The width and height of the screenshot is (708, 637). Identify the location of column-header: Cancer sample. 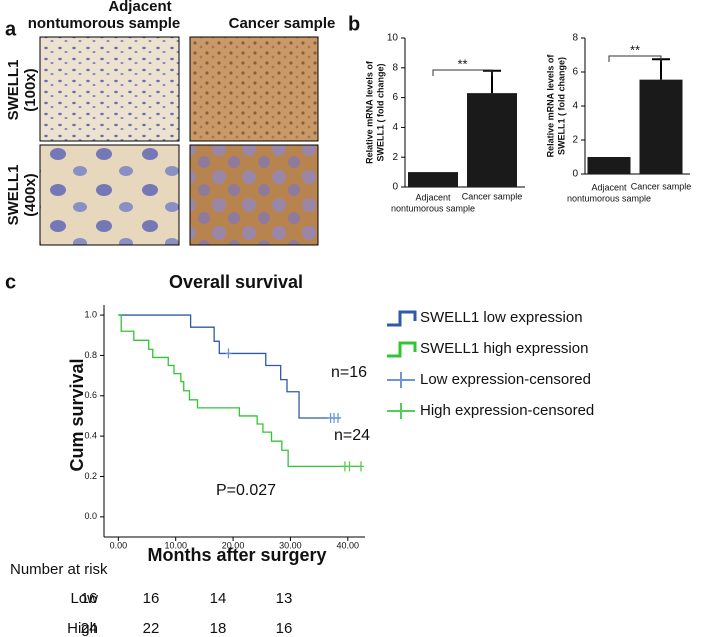
(282, 23).